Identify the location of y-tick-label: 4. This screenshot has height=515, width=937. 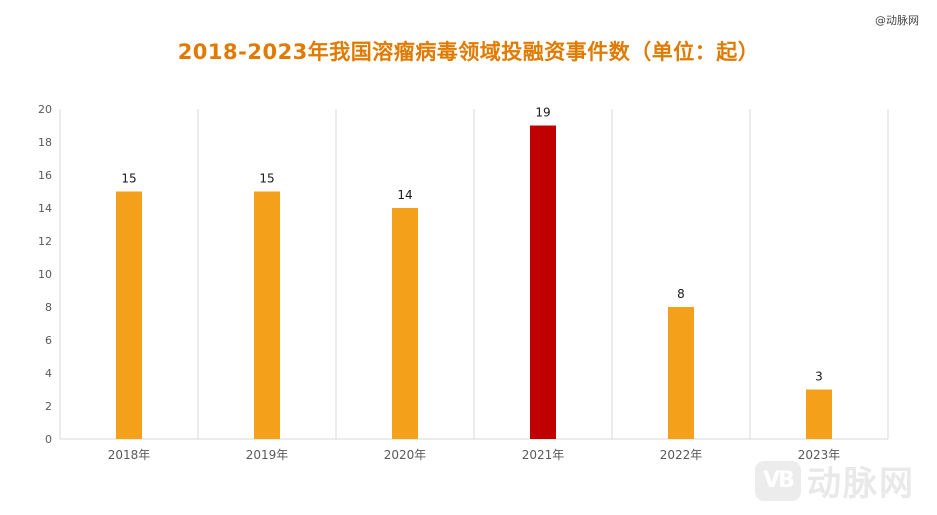
(48, 373).